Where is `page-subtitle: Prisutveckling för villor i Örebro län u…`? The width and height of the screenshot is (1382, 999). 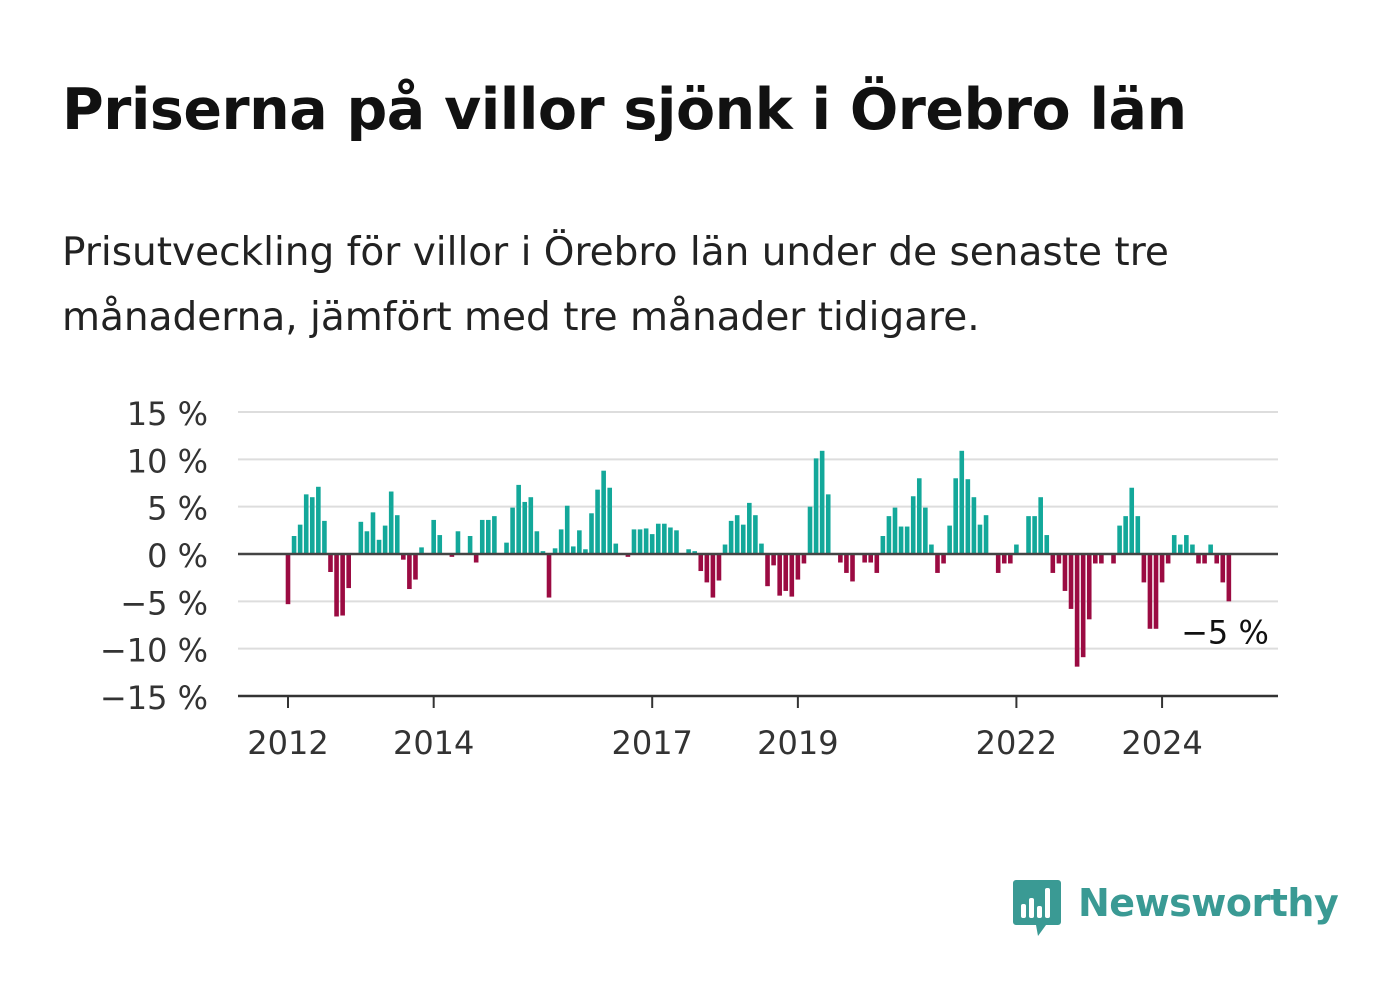 page-subtitle: Prisutveckling för villor i Örebro län u… is located at coordinates (615, 285).